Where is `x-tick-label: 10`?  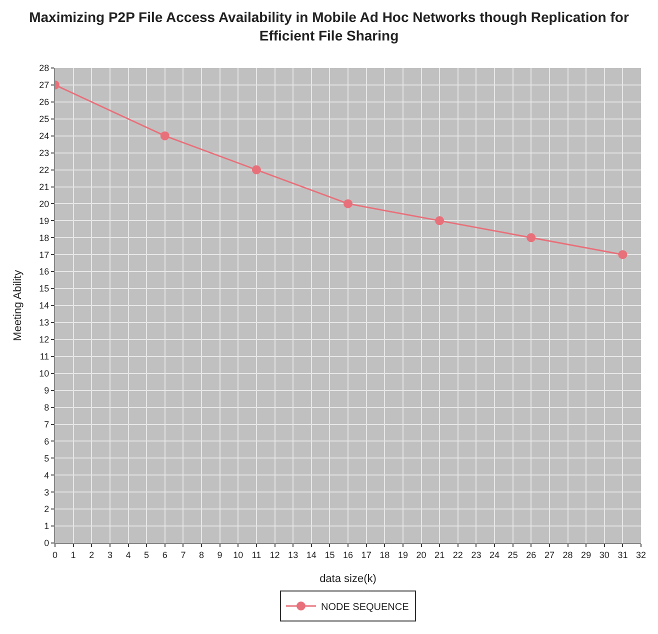
x-tick-label: 10 is located at coordinates (238, 555).